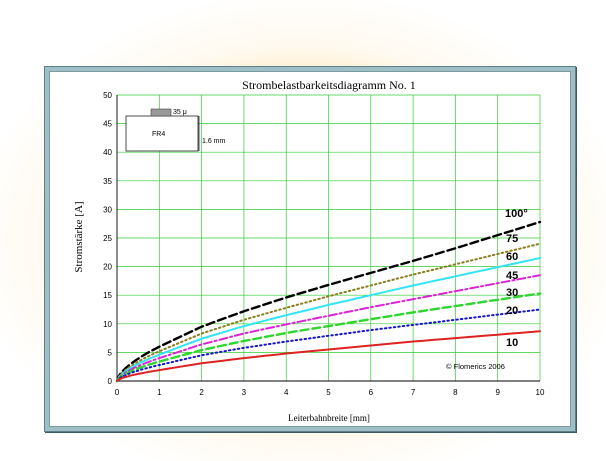  Describe the element at coordinates (180, 112) in the screenshot. I see `inset-copper-label: 35 μ` at that location.